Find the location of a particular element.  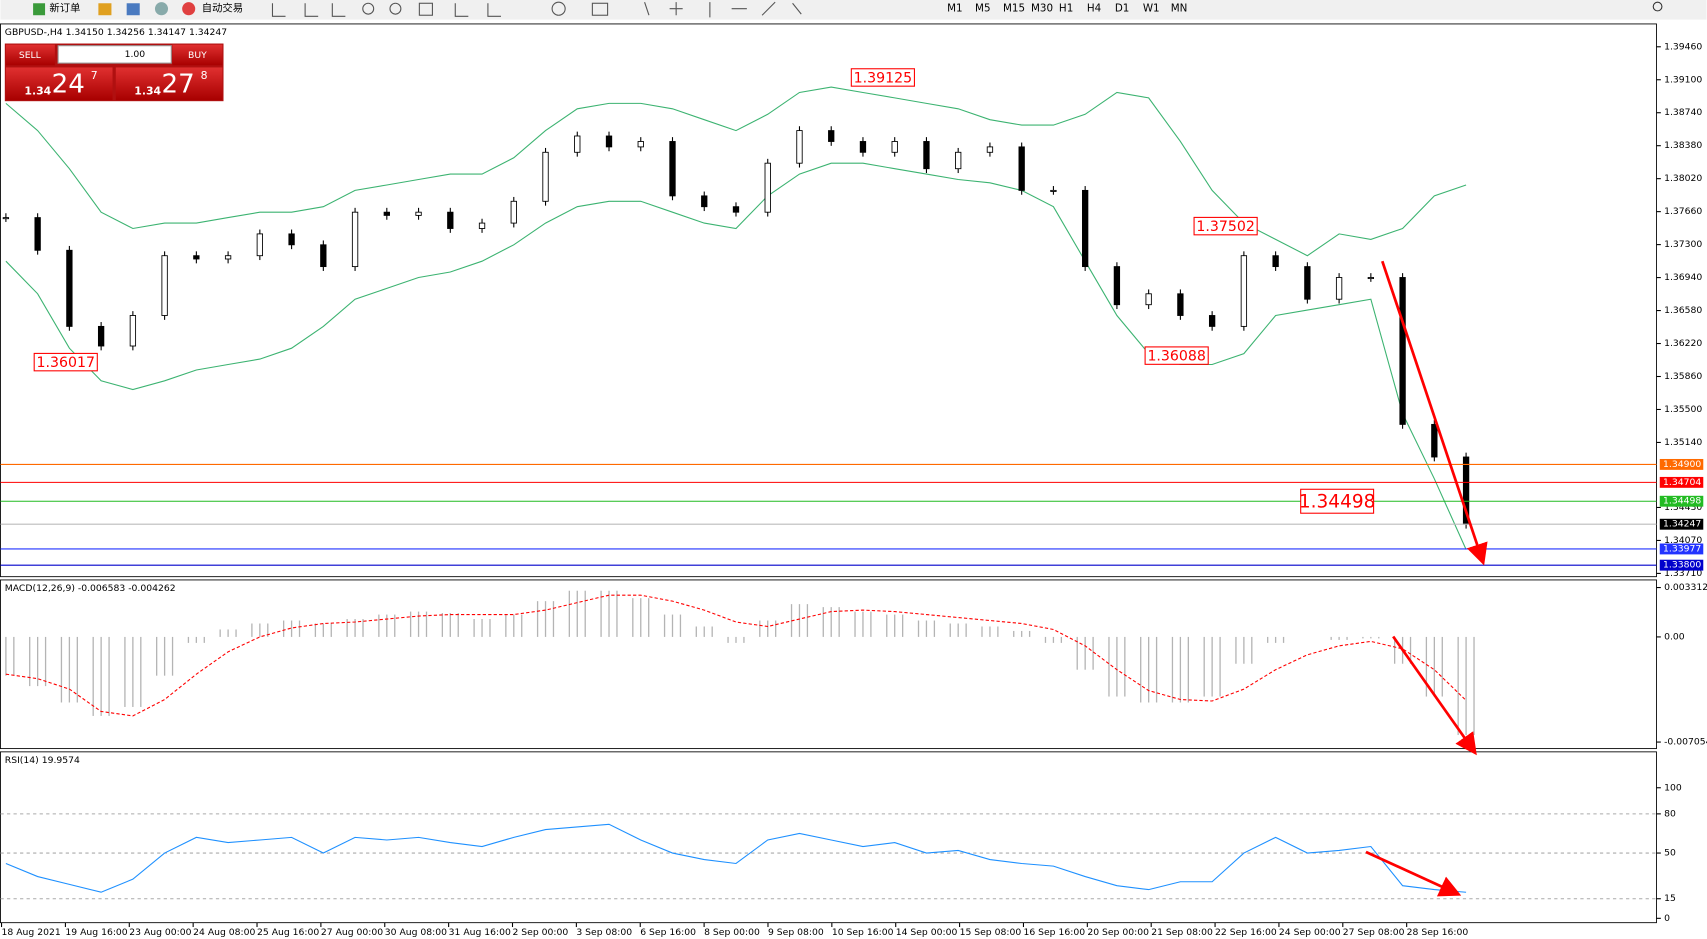

trend-arrows is located at coordinates (1426, 578).